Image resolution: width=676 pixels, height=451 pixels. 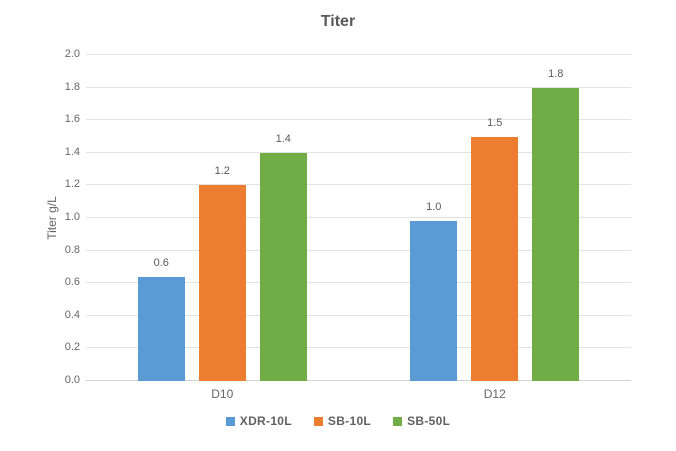 What do you see at coordinates (72, 217) in the screenshot?
I see `y-tick-label: 1.0` at bounding box center [72, 217].